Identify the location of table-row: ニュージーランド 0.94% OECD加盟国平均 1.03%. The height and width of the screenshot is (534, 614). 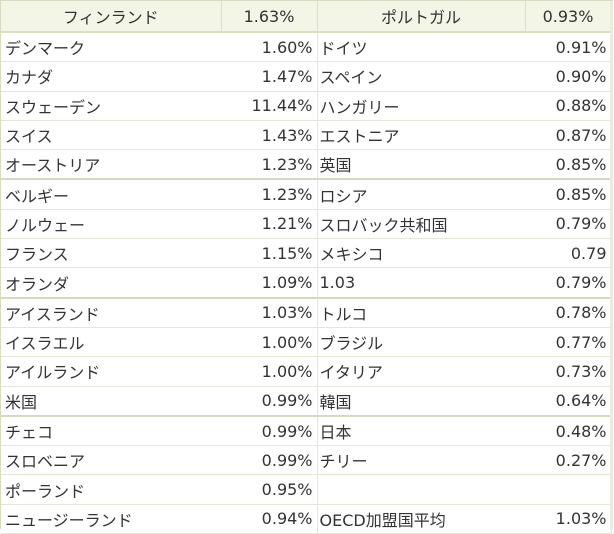
(306, 519).